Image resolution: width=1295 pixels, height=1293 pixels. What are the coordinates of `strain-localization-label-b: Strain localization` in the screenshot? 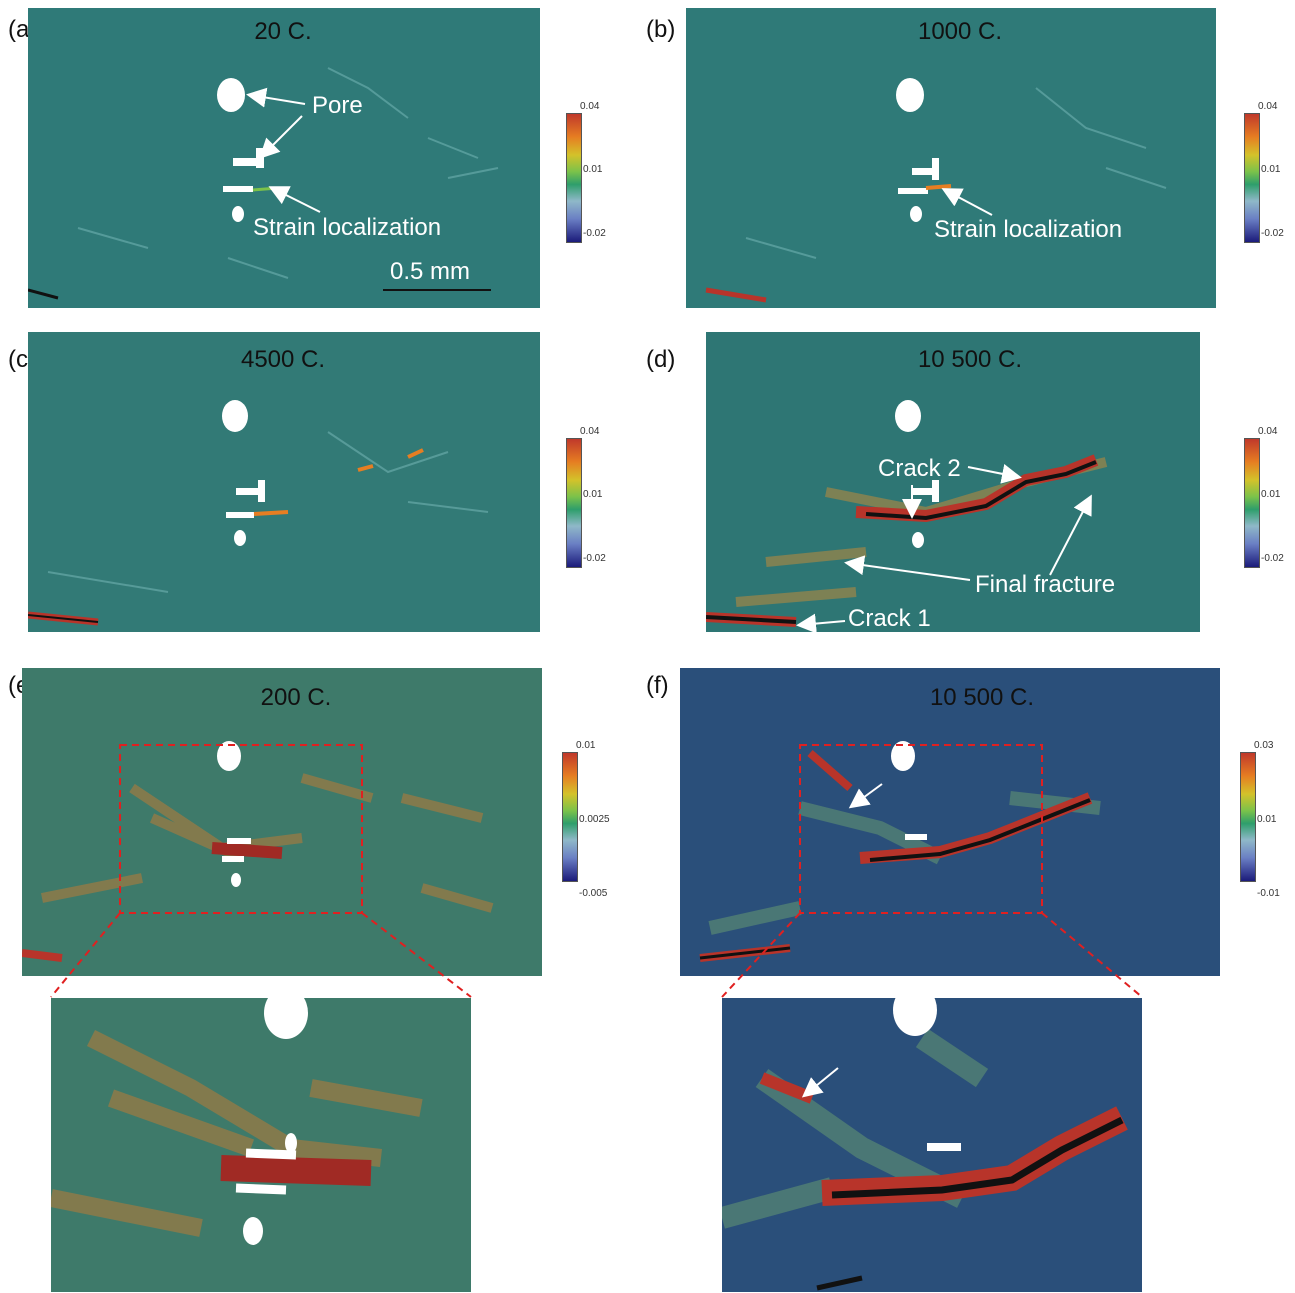 It's located at (1028, 229).